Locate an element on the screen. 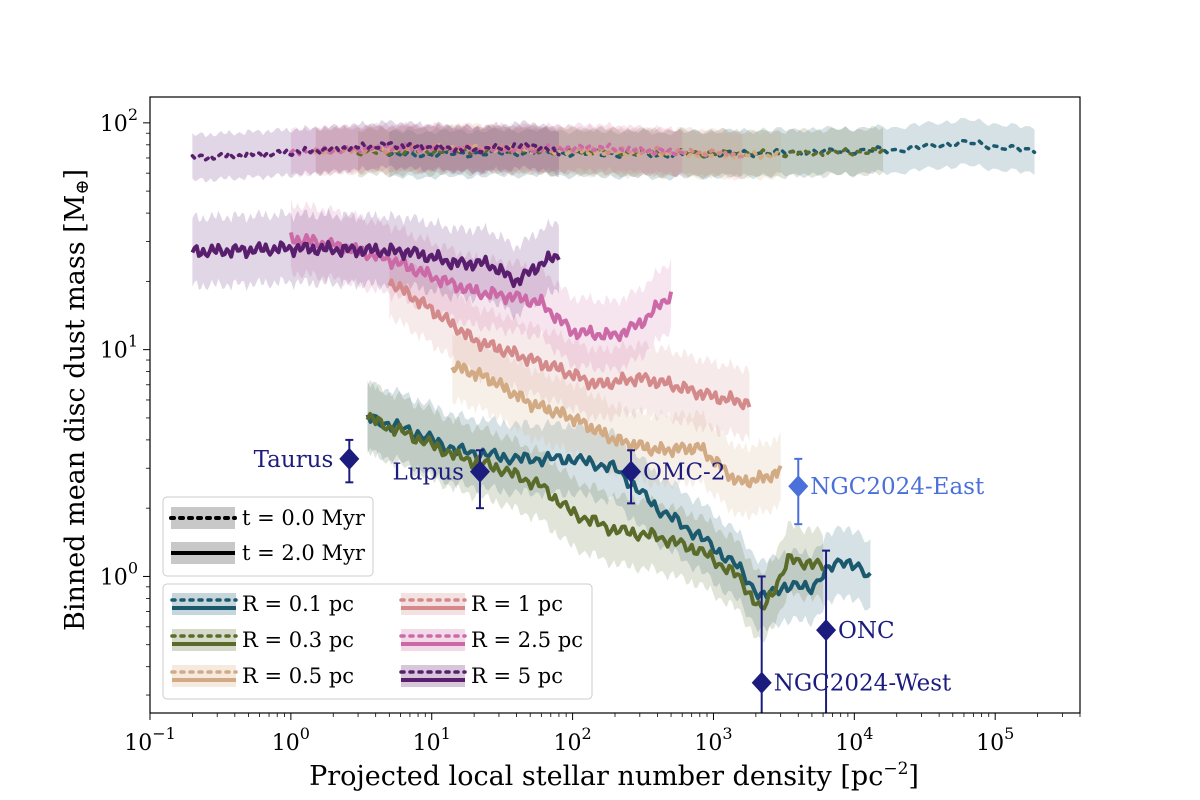 This screenshot has height=800, width=1200. label-taurus: Taurus is located at coordinates (294, 460).